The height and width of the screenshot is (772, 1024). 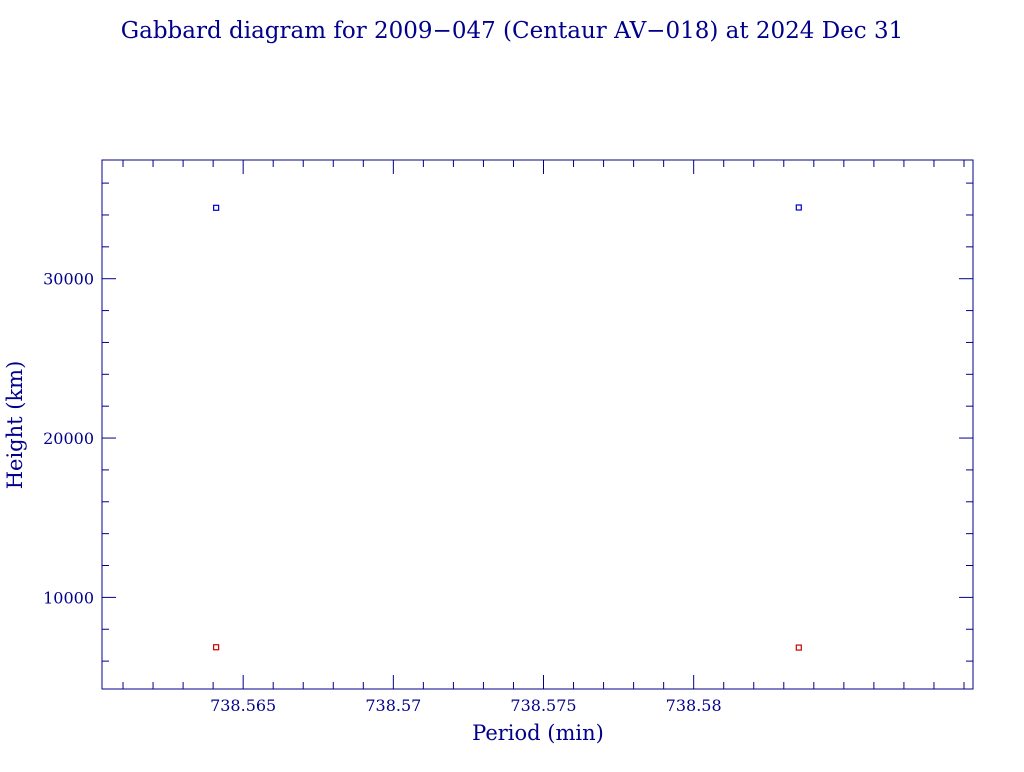 What do you see at coordinates (543, 705) in the screenshot?
I see `x-tick-label: 738.575` at bounding box center [543, 705].